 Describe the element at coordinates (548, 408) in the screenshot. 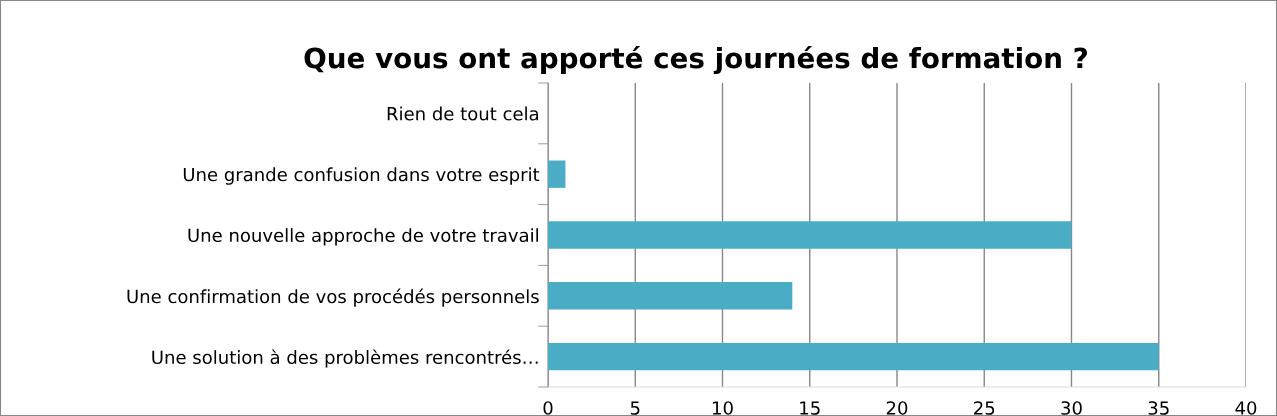

I see `x-tick-label: 0` at that location.